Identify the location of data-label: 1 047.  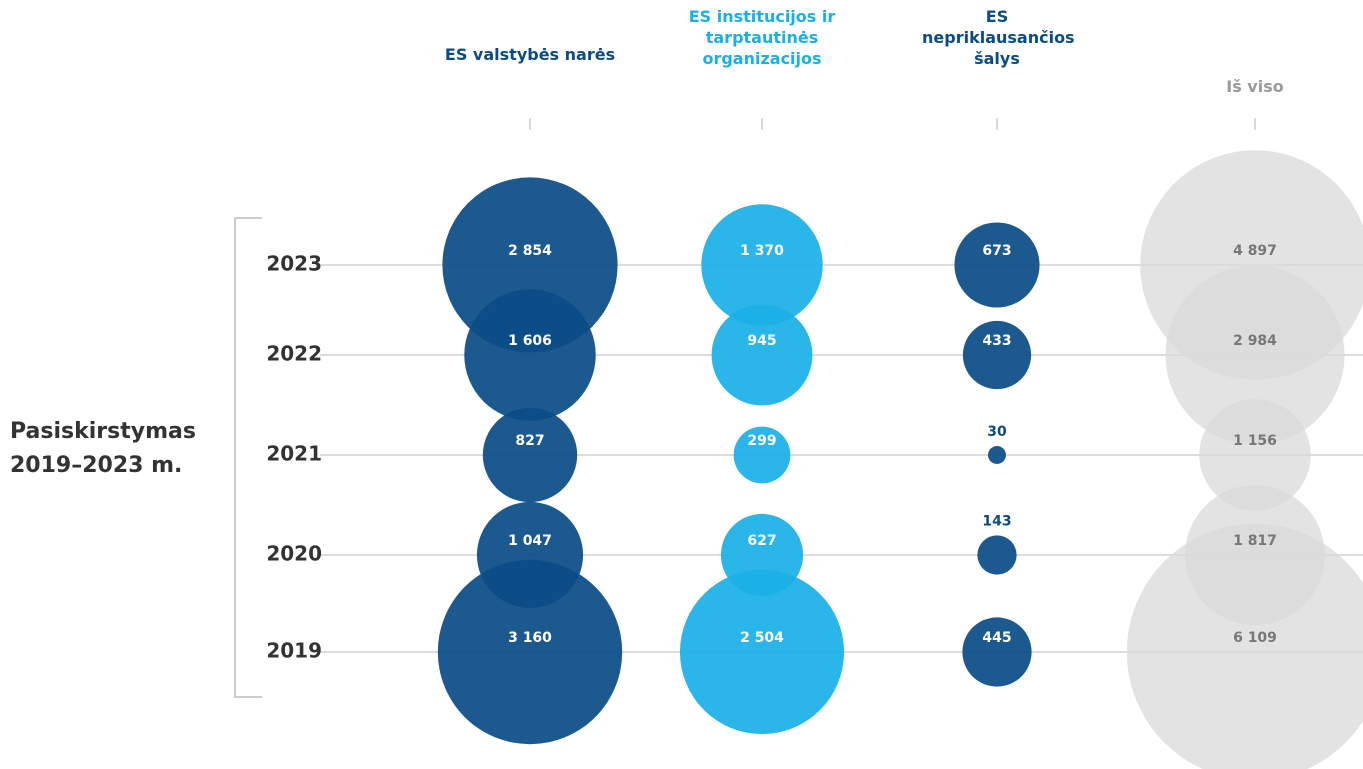
(530, 541).